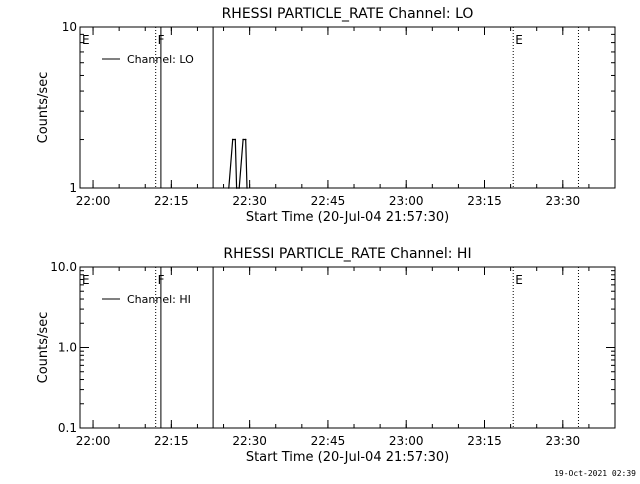 Image resolution: width=640 pixels, height=484 pixels. I want to click on panel-1-series-line, so click(238, 163).